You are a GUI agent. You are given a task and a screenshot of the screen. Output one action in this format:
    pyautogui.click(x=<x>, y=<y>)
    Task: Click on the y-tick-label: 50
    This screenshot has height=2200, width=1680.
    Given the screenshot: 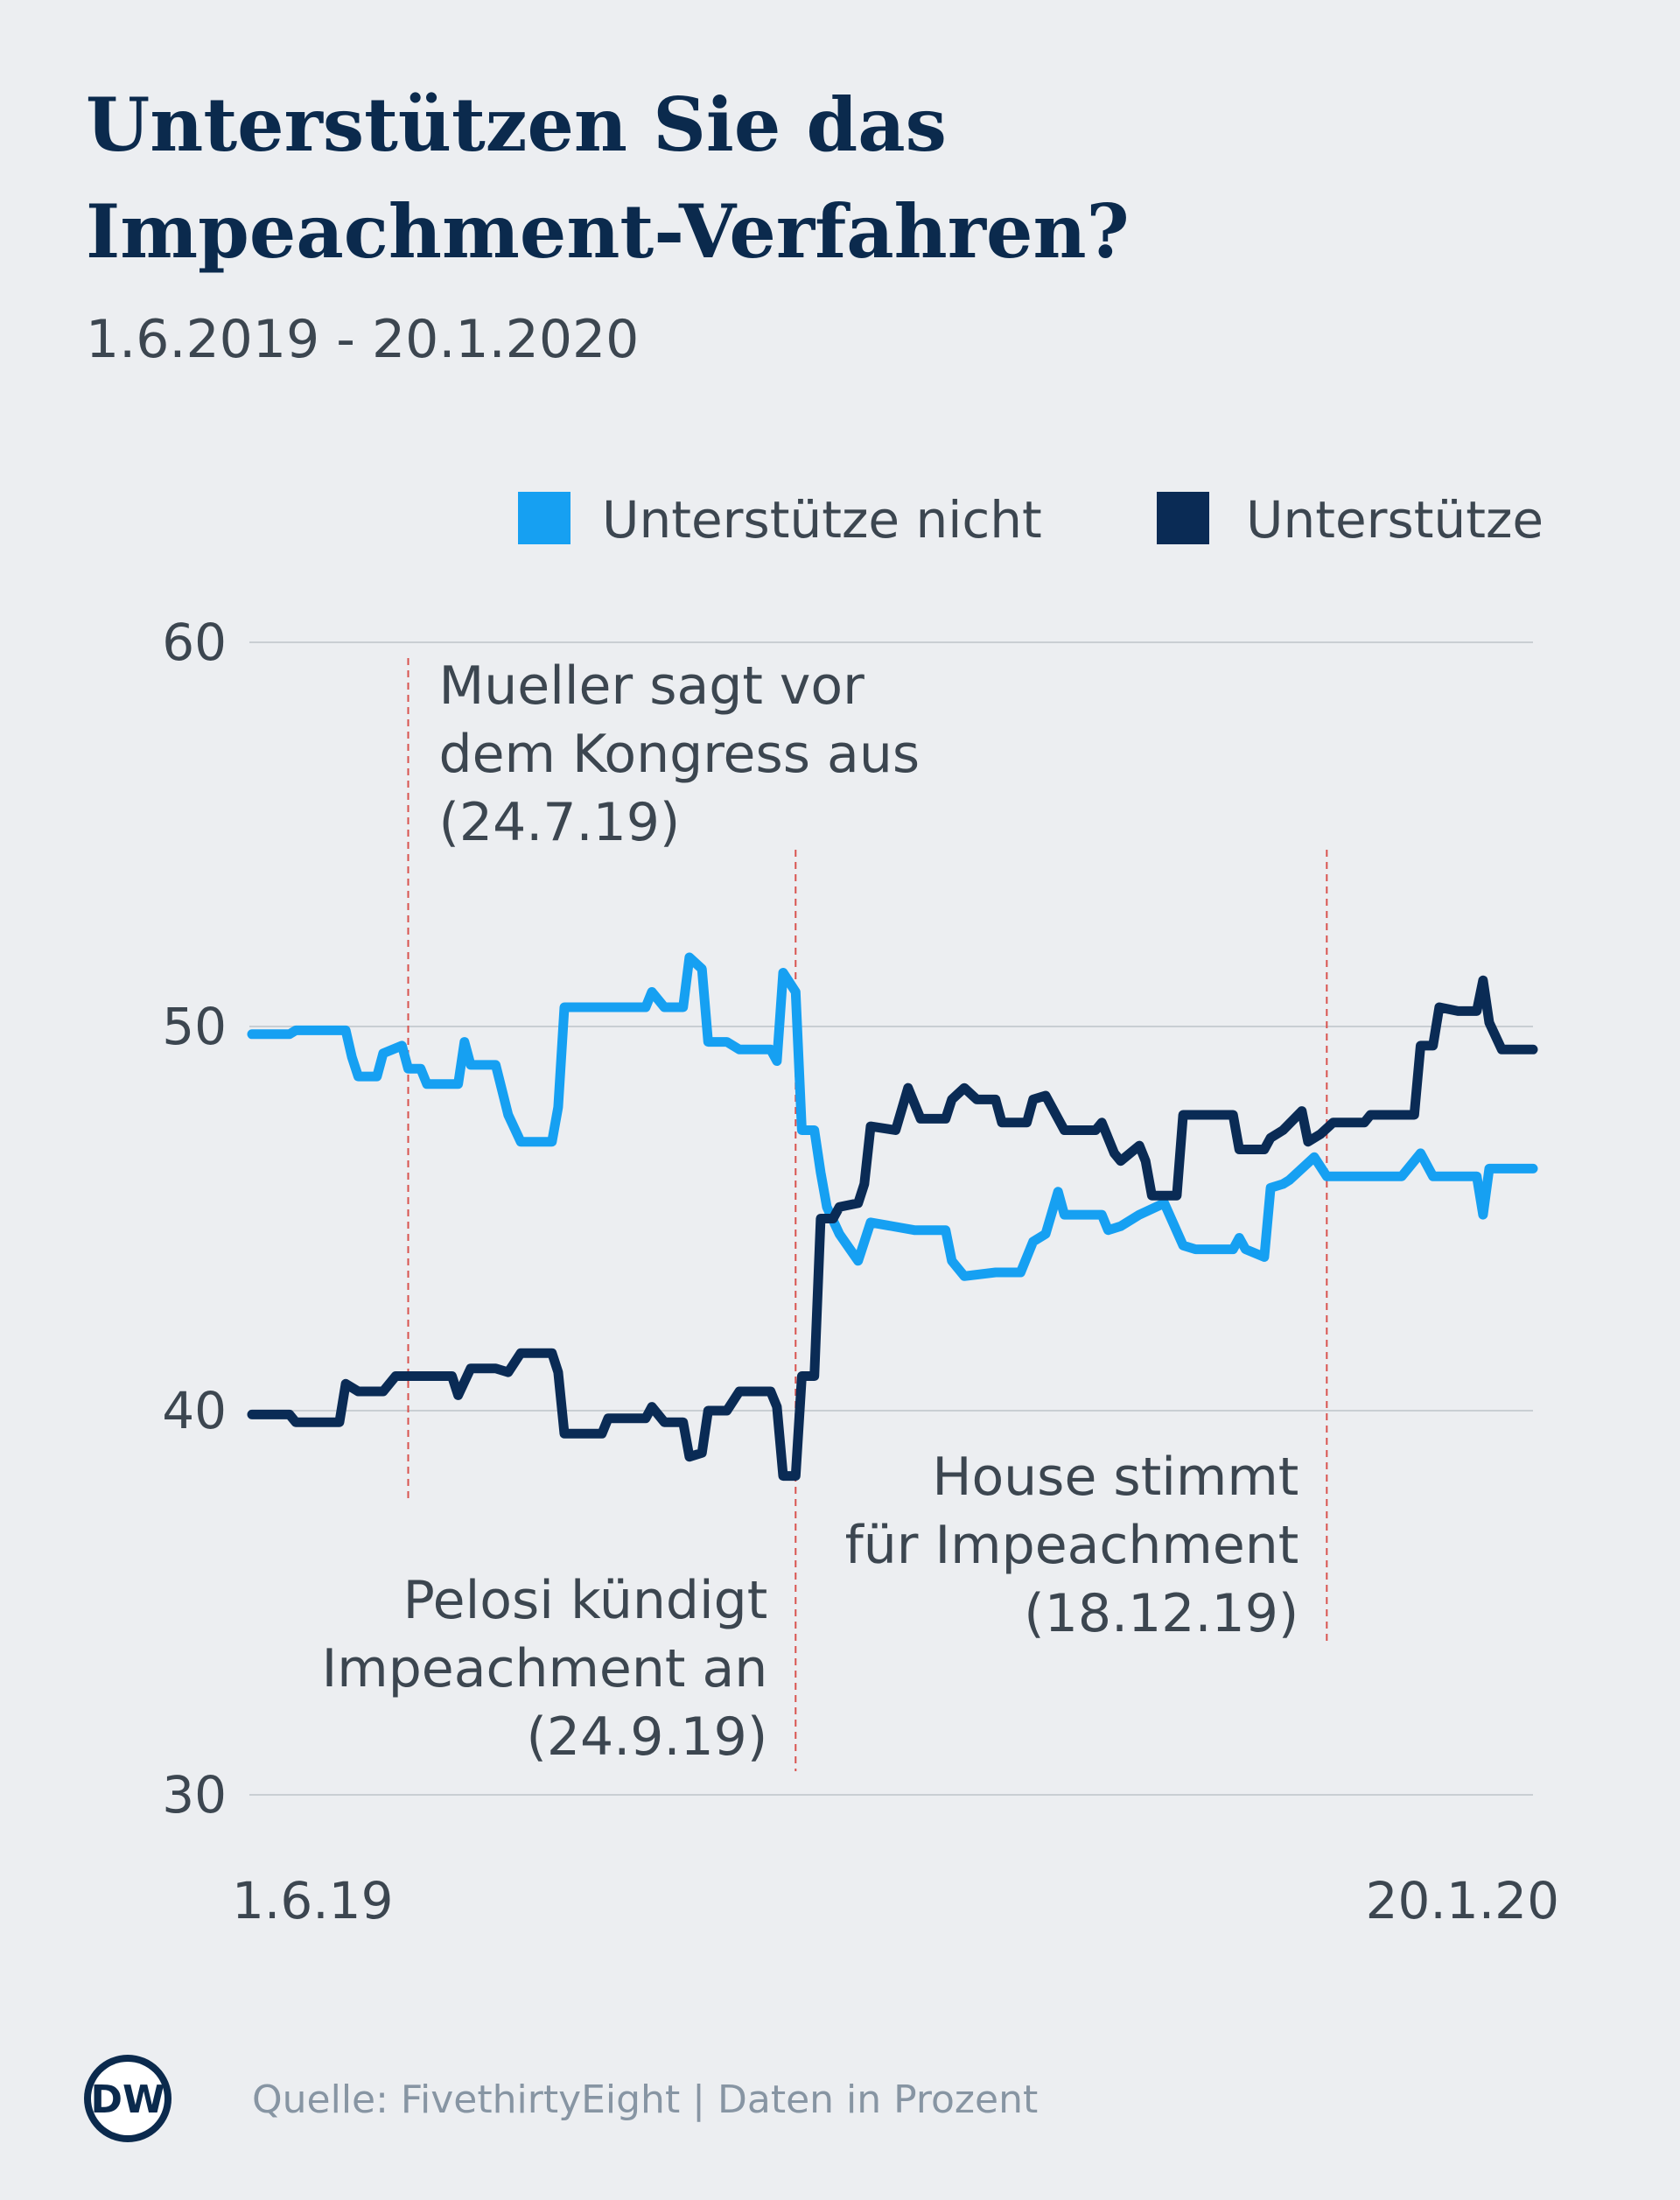 What is the action you would take?
    pyautogui.click(x=194, y=1026)
    